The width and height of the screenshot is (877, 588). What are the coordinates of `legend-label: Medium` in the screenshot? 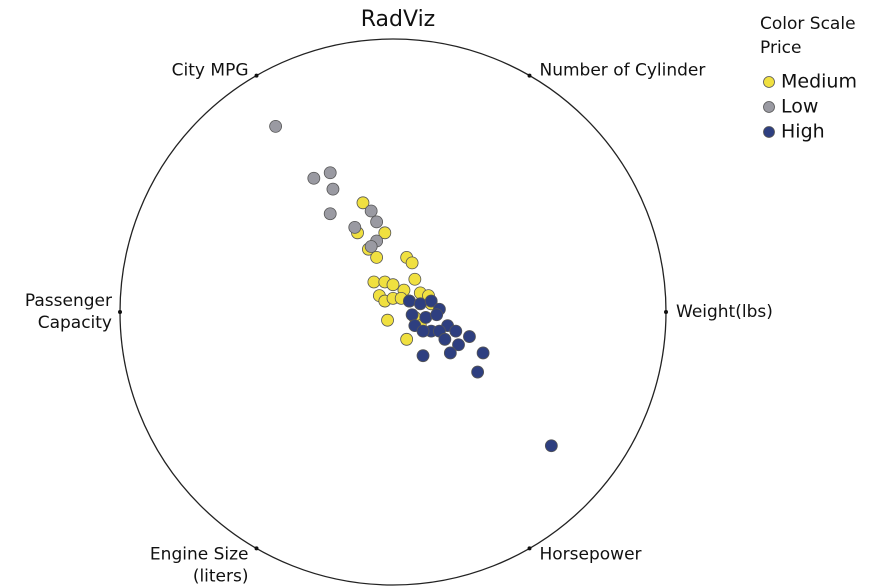 It's located at (819, 82).